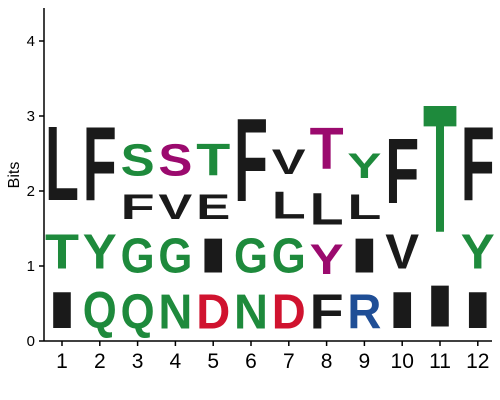 This screenshot has width=500, height=400. What do you see at coordinates (31, 341) in the screenshot?
I see `y-tick-label: 0` at bounding box center [31, 341].